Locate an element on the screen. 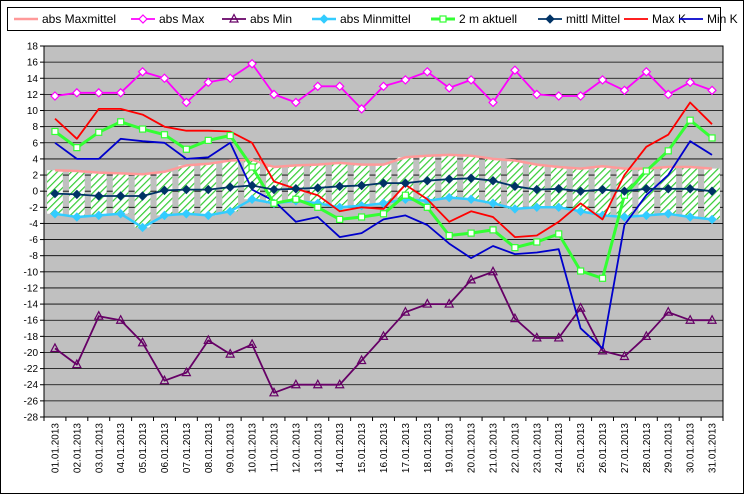 The width and height of the screenshot is (744, 494). legend-label: abs Min is located at coordinates (271, 19).